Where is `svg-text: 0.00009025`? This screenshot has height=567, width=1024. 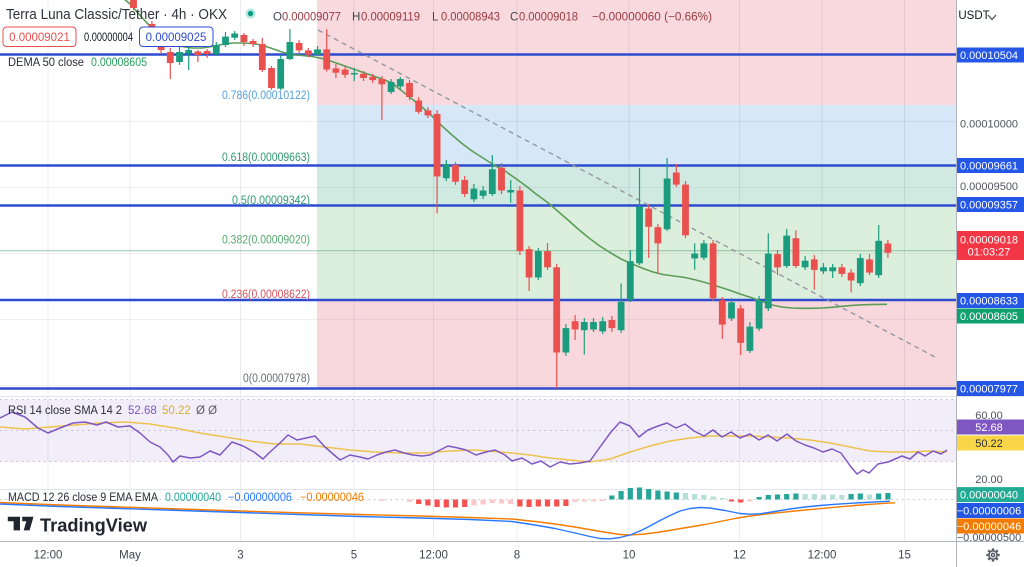 svg-text: 0.00009025 is located at coordinates (176, 38).